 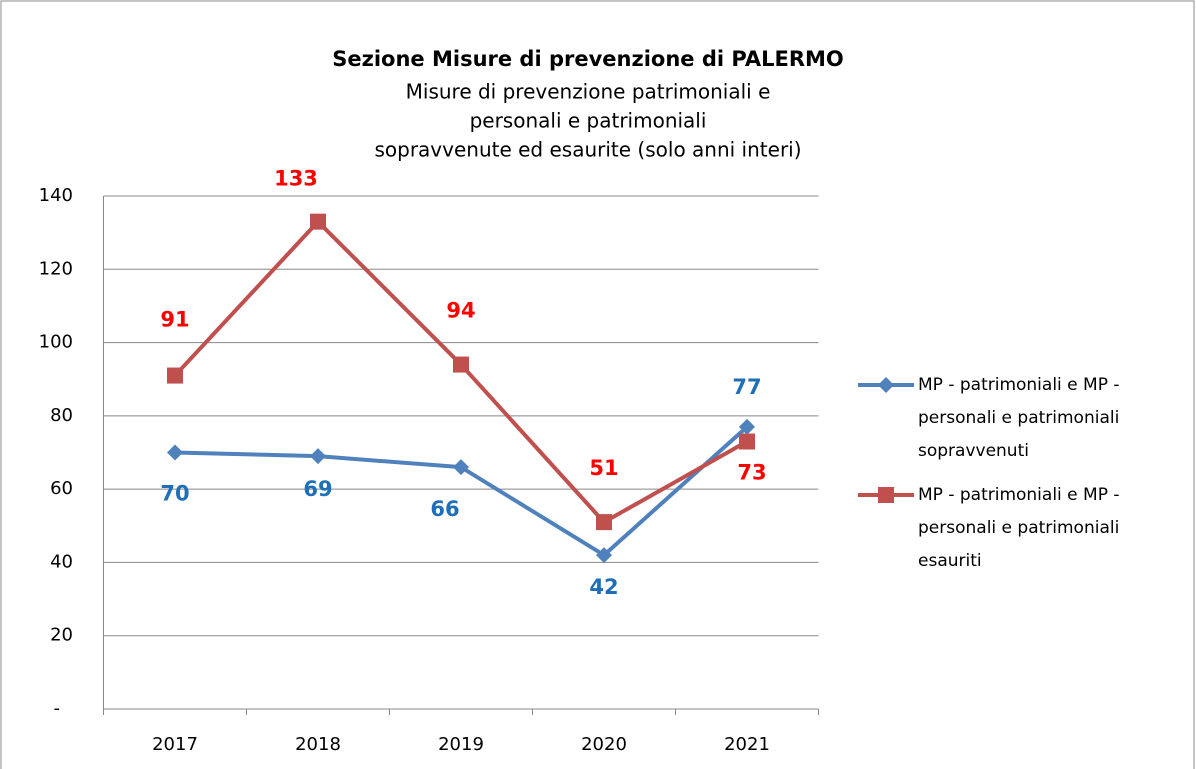 What do you see at coordinates (61, 561) in the screenshot?
I see `y-tick-label: 40` at bounding box center [61, 561].